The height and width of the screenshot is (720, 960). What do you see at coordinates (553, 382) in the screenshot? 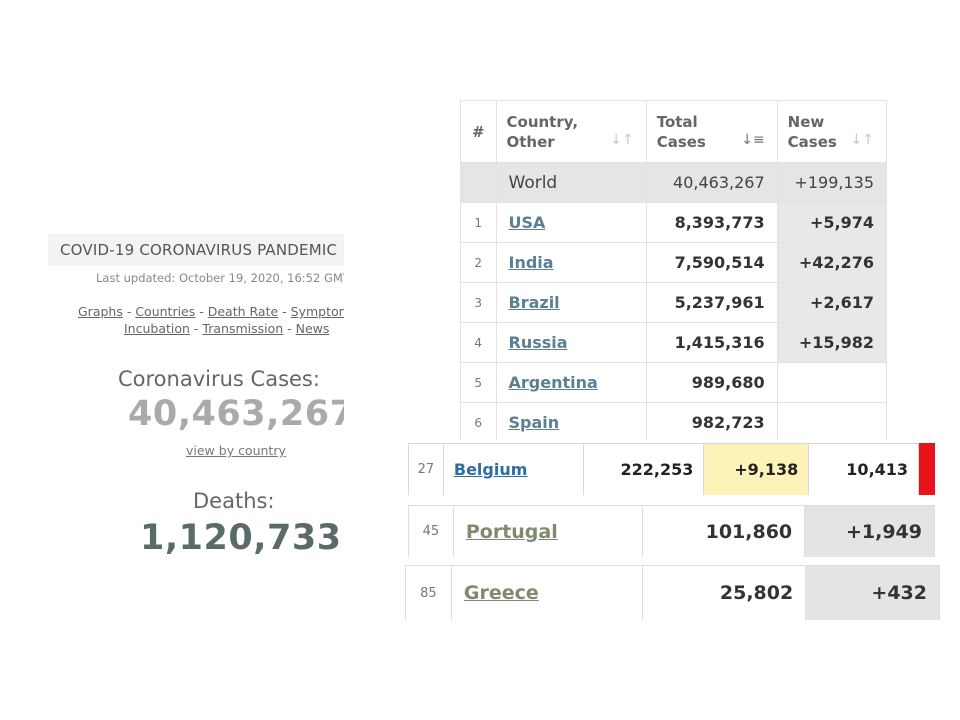
I see `country-link: Argentina` at bounding box center [553, 382].